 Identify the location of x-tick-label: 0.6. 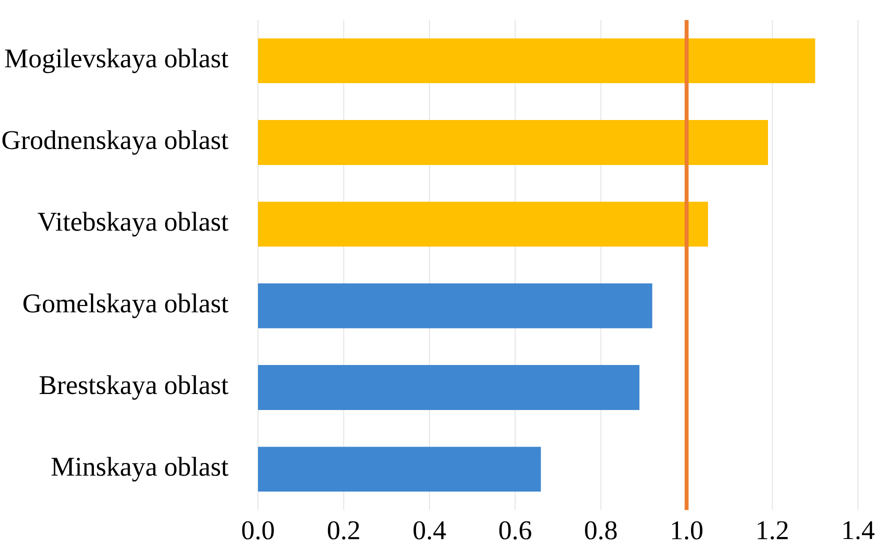
(515, 530).